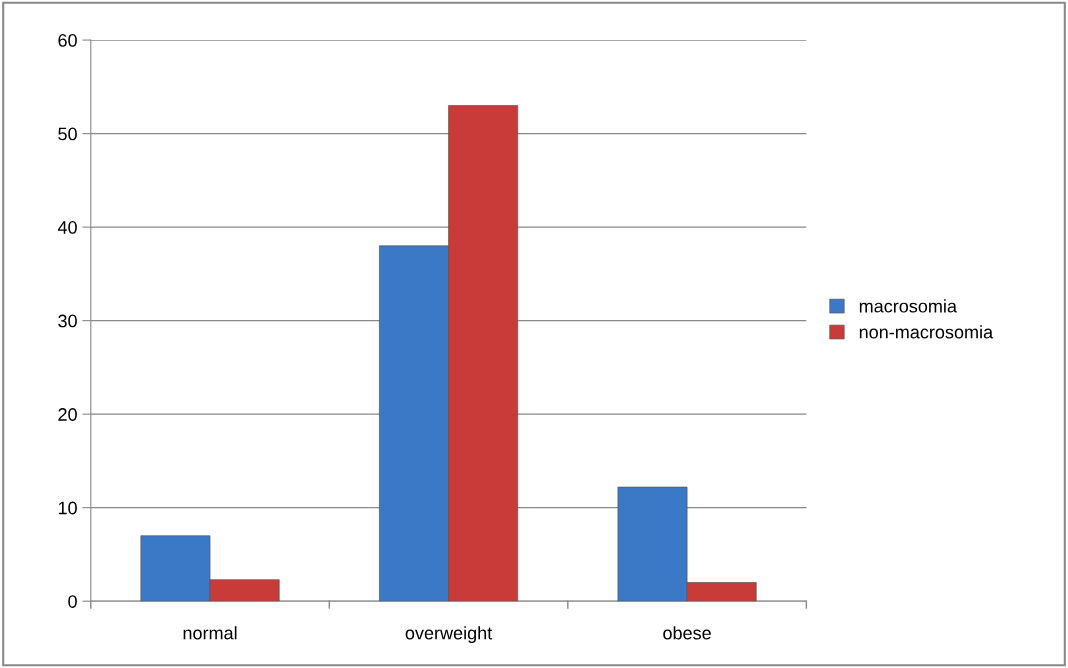 This screenshot has width=1068, height=668. What do you see at coordinates (908, 306) in the screenshot?
I see `legend-label: macrosomia` at bounding box center [908, 306].